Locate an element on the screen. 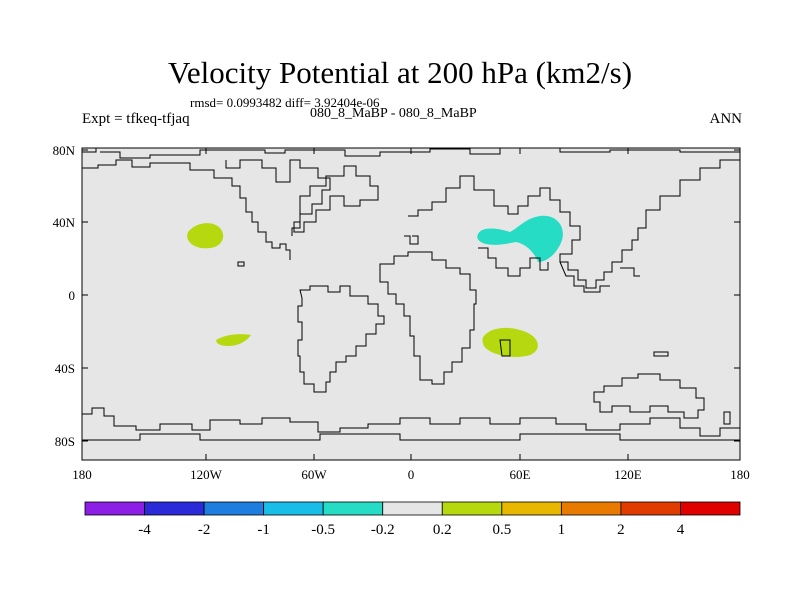 The image size is (800, 600). colorbar-label: 2 is located at coordinates (621, 530).